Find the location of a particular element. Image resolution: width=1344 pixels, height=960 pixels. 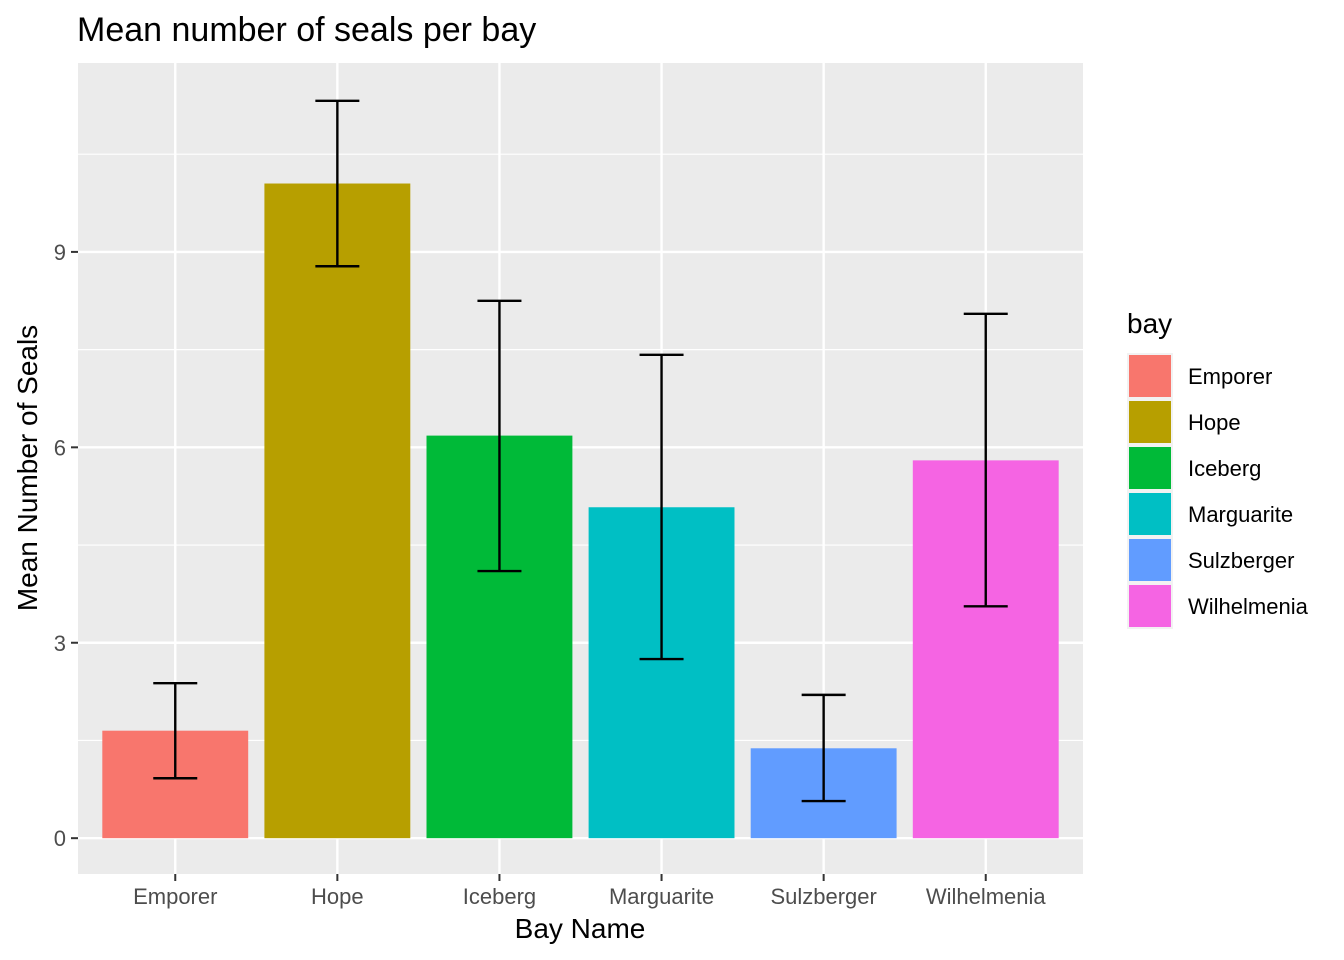

x-tick-label: Marguarite is located at coordinates (661, 896).